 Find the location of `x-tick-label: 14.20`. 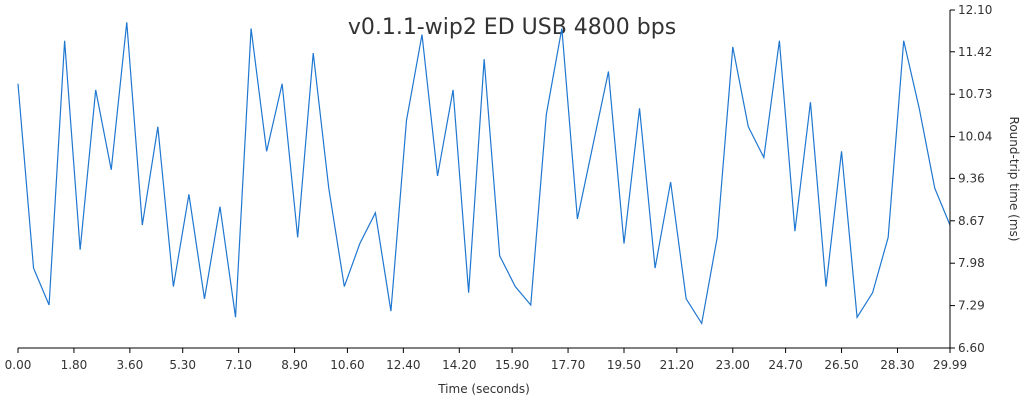

x-tick-label: 14.20 is located at coordinates (459, 365).